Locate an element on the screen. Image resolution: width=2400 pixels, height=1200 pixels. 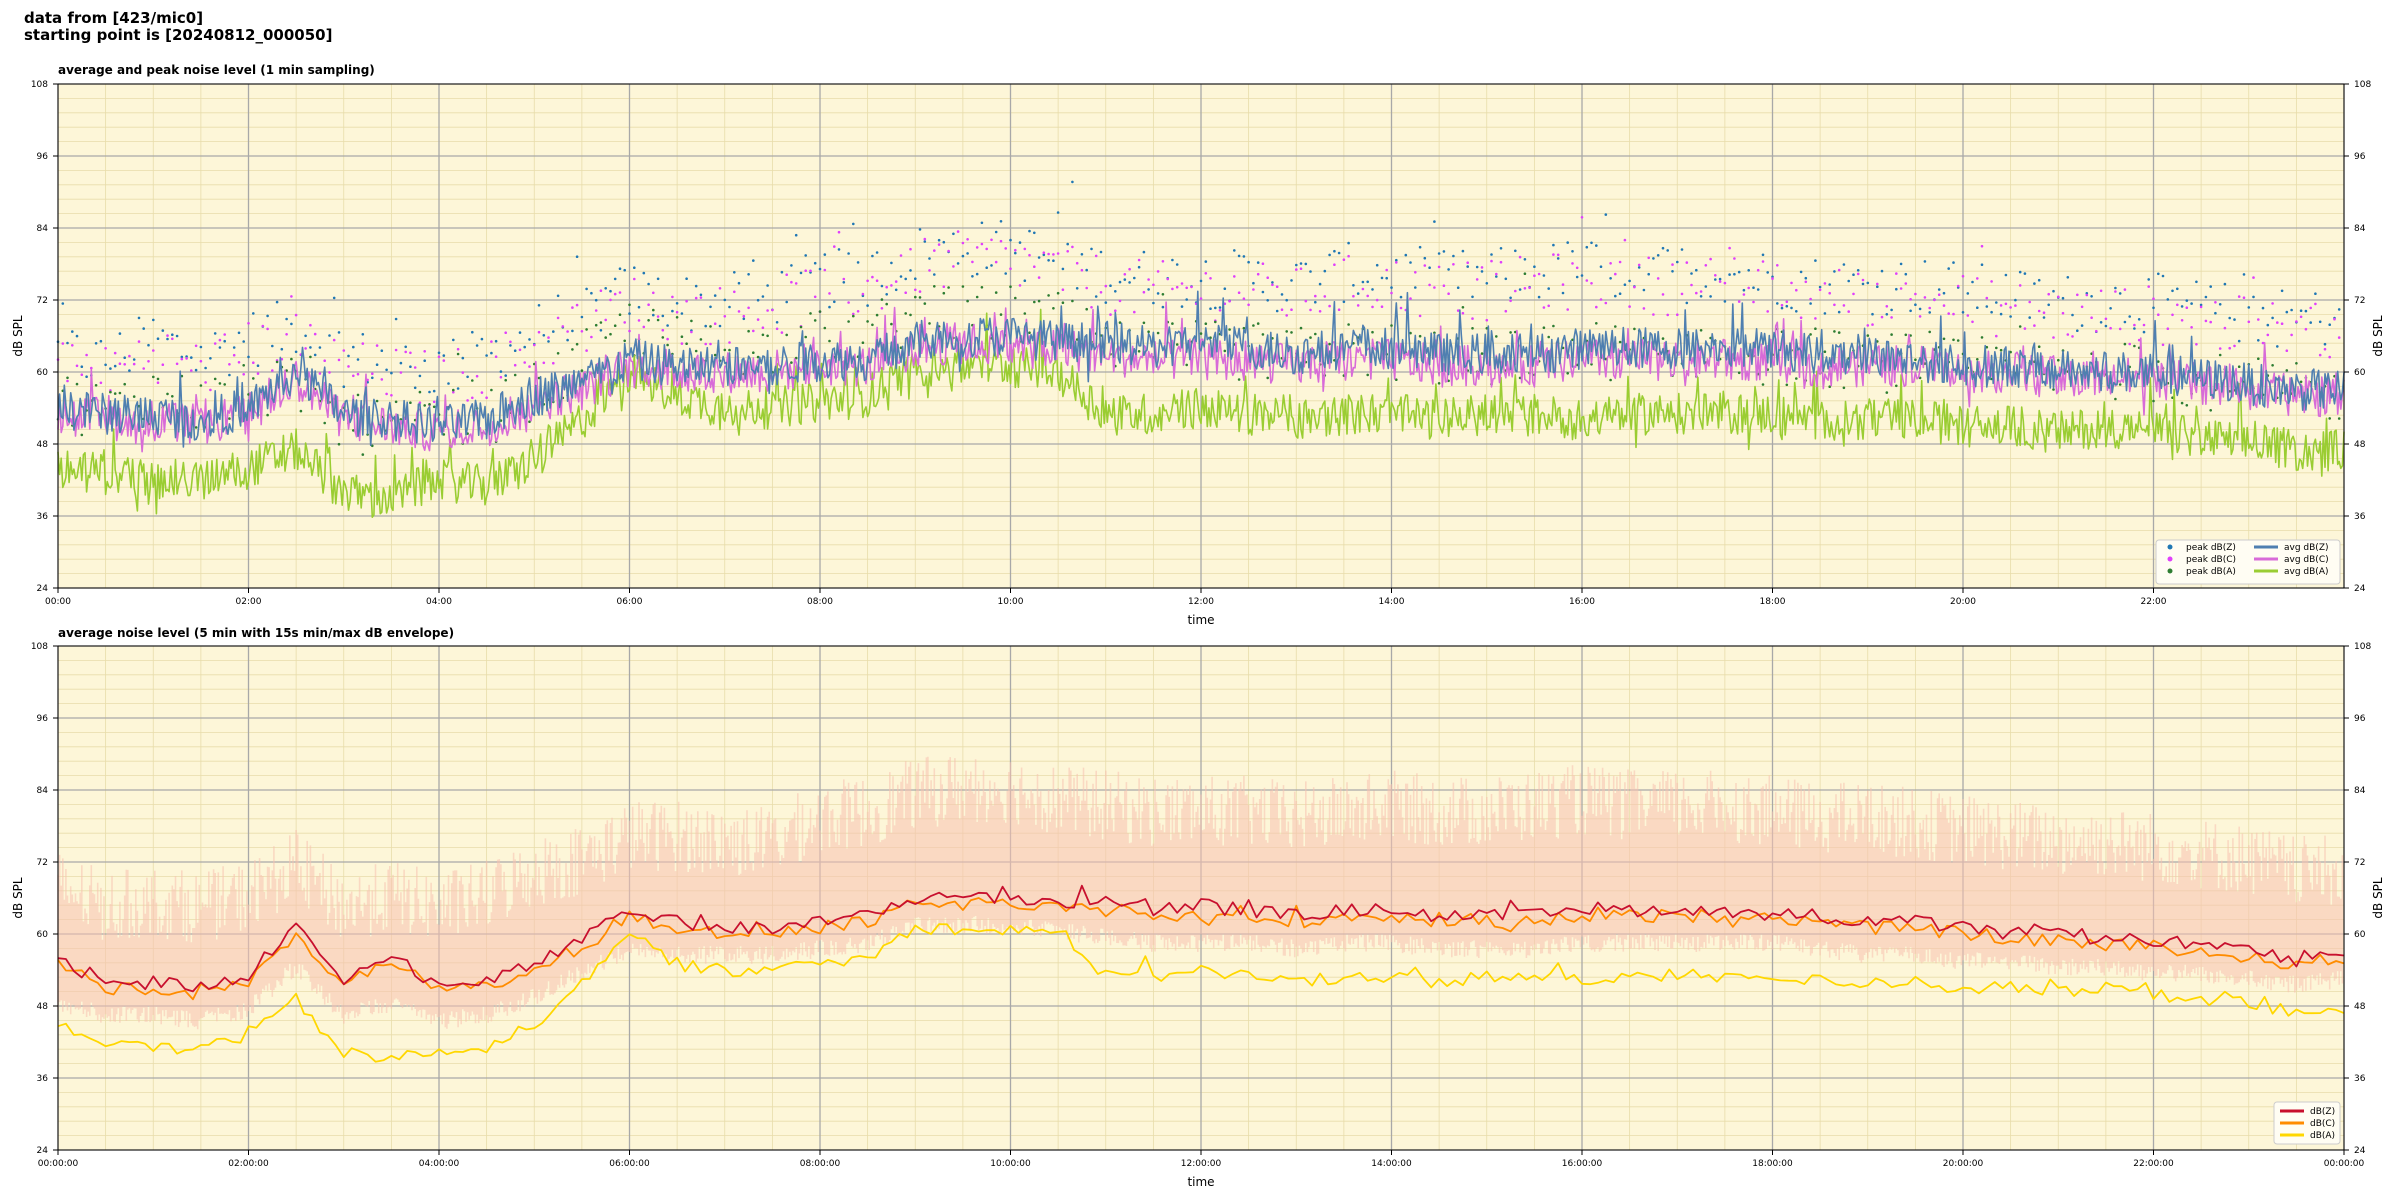
y-tick-label: 84 is located at coordinates (2360, 229).